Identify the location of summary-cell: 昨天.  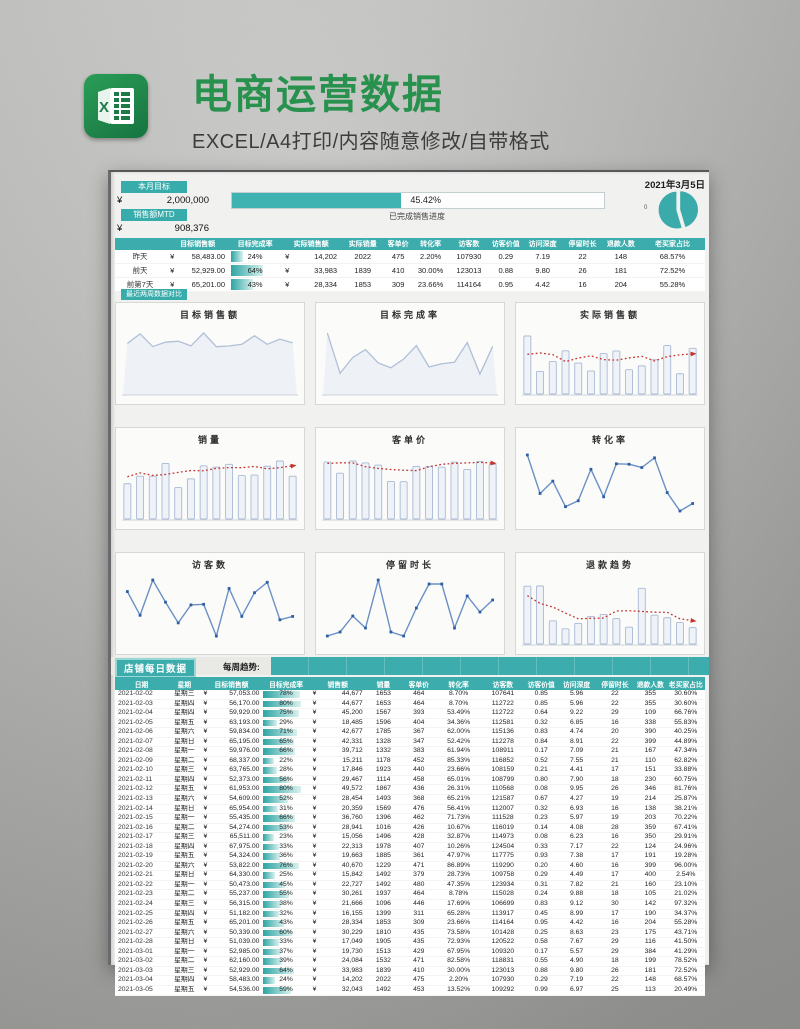
(140, 257).